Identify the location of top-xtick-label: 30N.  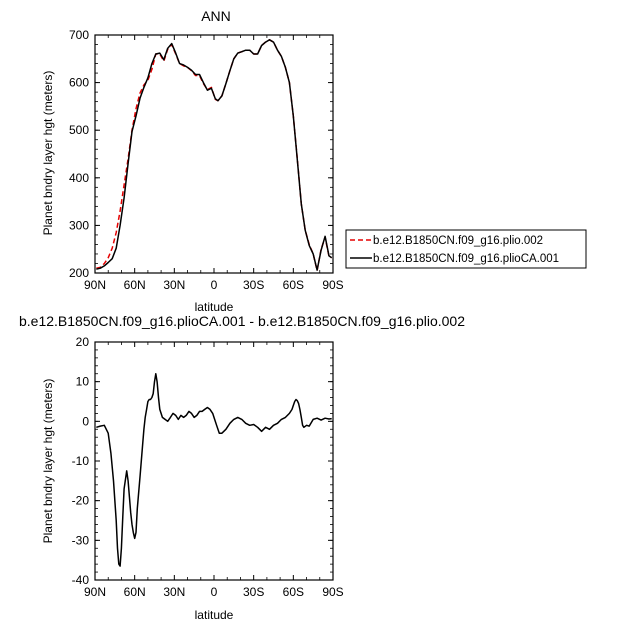
(174, 285).